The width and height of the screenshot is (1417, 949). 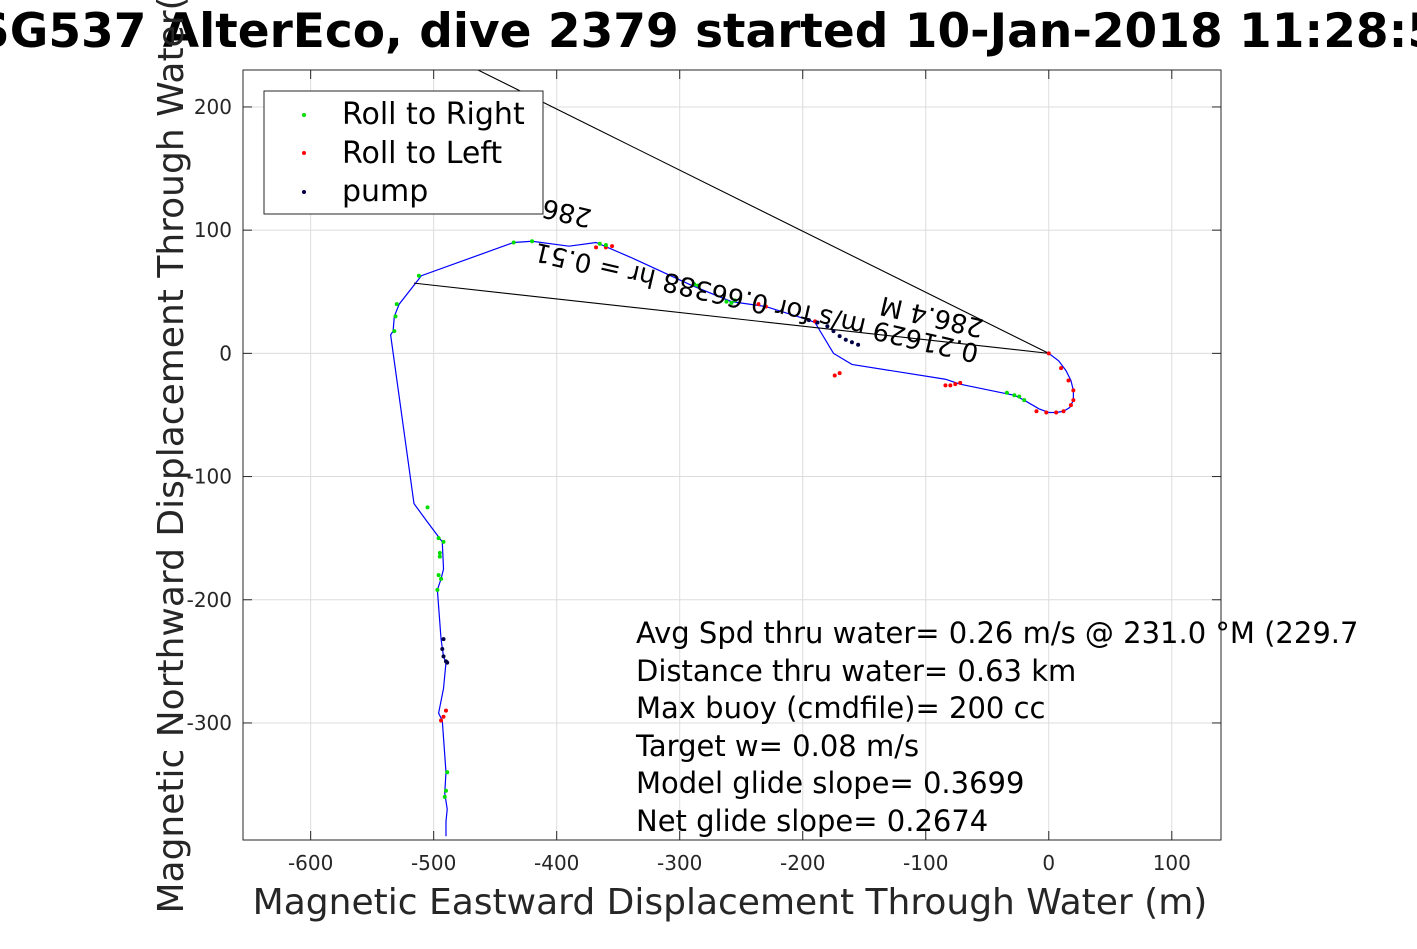 What do you see at coordinates (556, 863) in the screenshot?
I see `x-tick-label: -400` at bounding box center [556, 863].